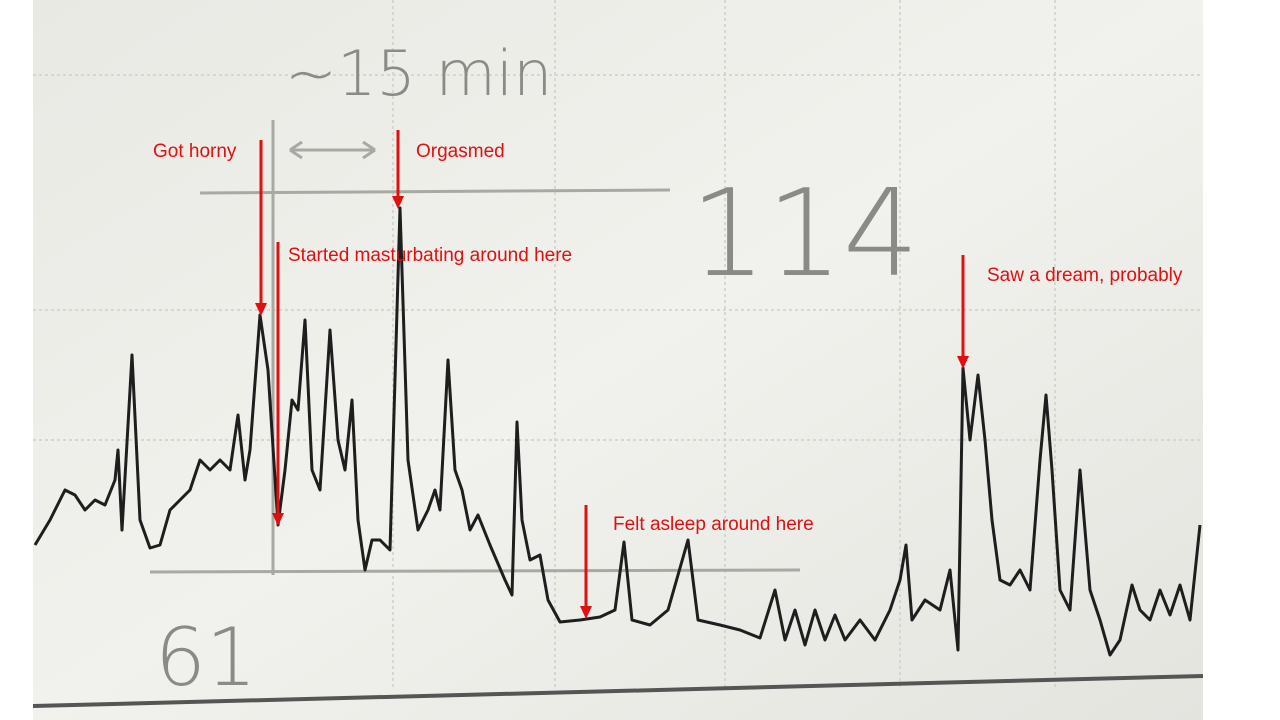 This screenshot has width=1280, height=720. I want to click on annotation: Got horny, so click(195, 151).